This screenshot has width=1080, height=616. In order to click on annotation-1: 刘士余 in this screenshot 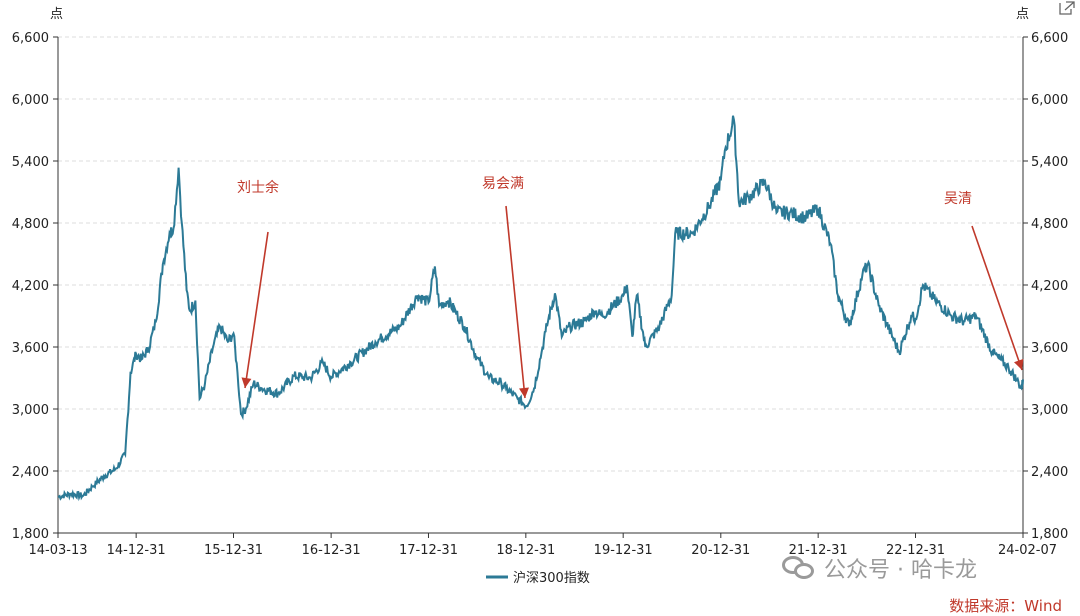, I will do `click(258, 284)`.